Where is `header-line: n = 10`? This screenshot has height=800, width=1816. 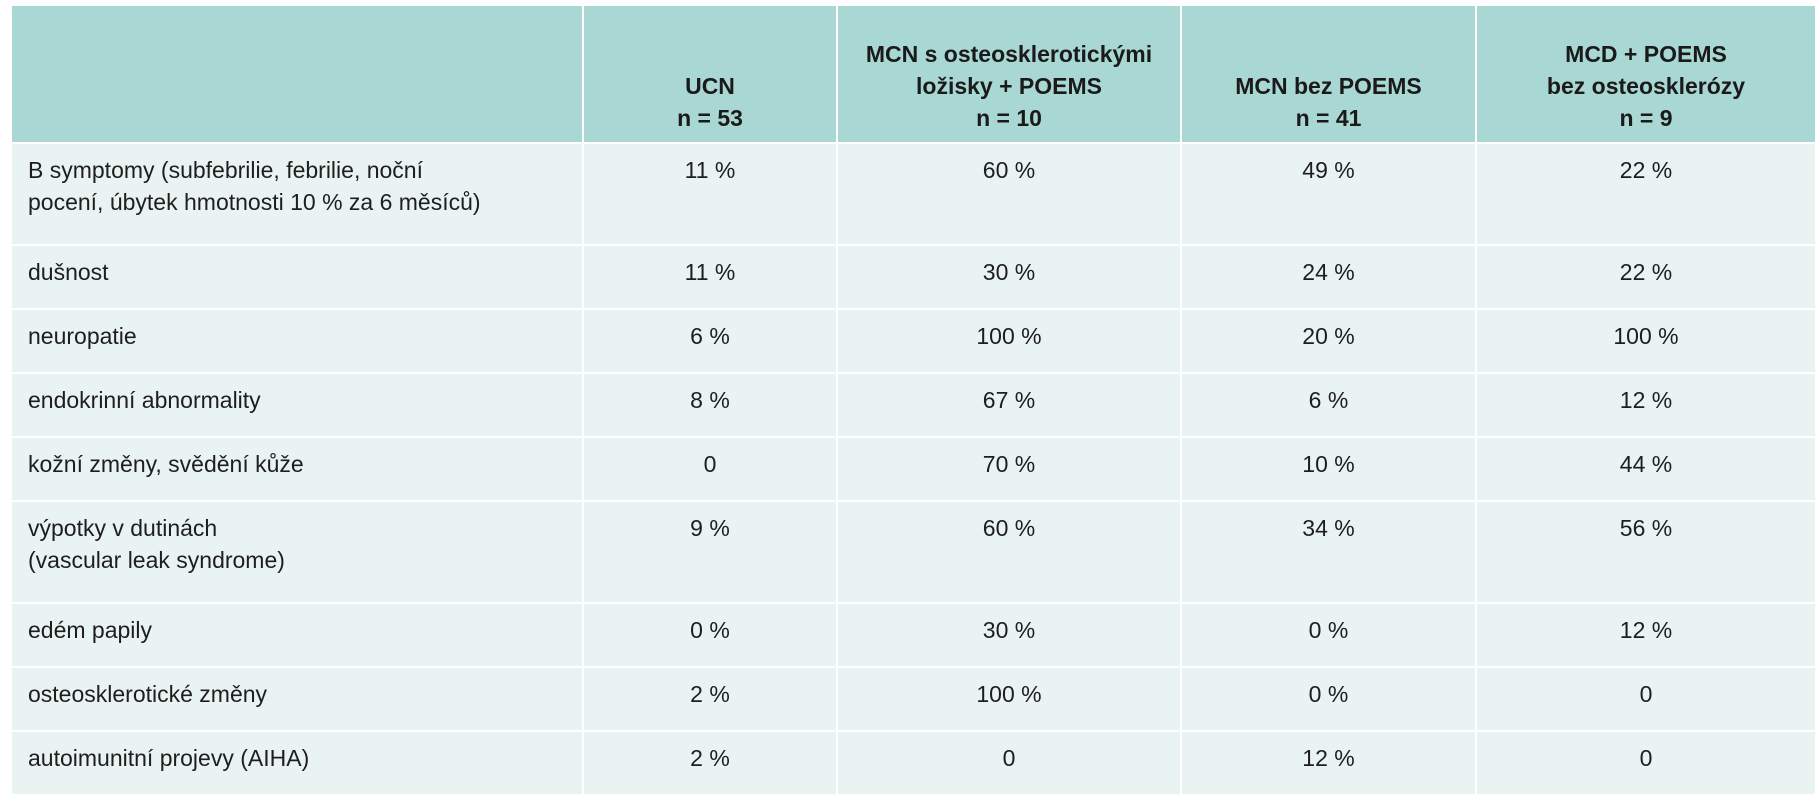 header-line: n = 10 is located at coordinates (1009, 118).